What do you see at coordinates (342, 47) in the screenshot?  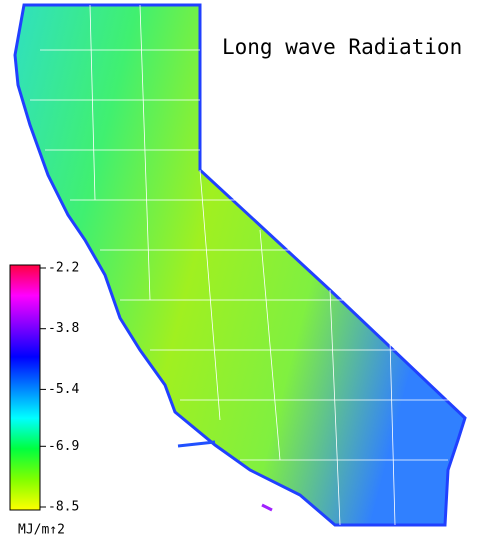 I see `map-title: Long wave Radiation` at bounding box center [342, 47].